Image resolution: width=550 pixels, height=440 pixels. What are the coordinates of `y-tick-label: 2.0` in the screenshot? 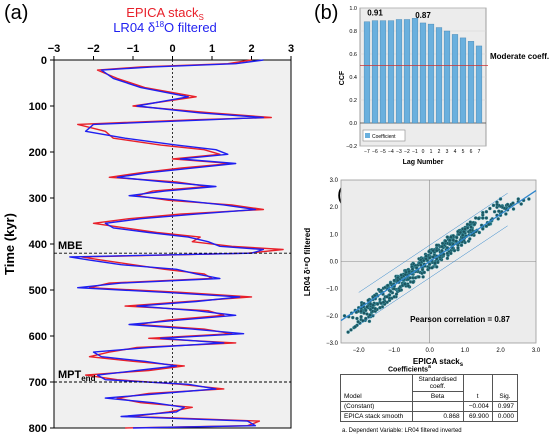 It's located at (334, 208).